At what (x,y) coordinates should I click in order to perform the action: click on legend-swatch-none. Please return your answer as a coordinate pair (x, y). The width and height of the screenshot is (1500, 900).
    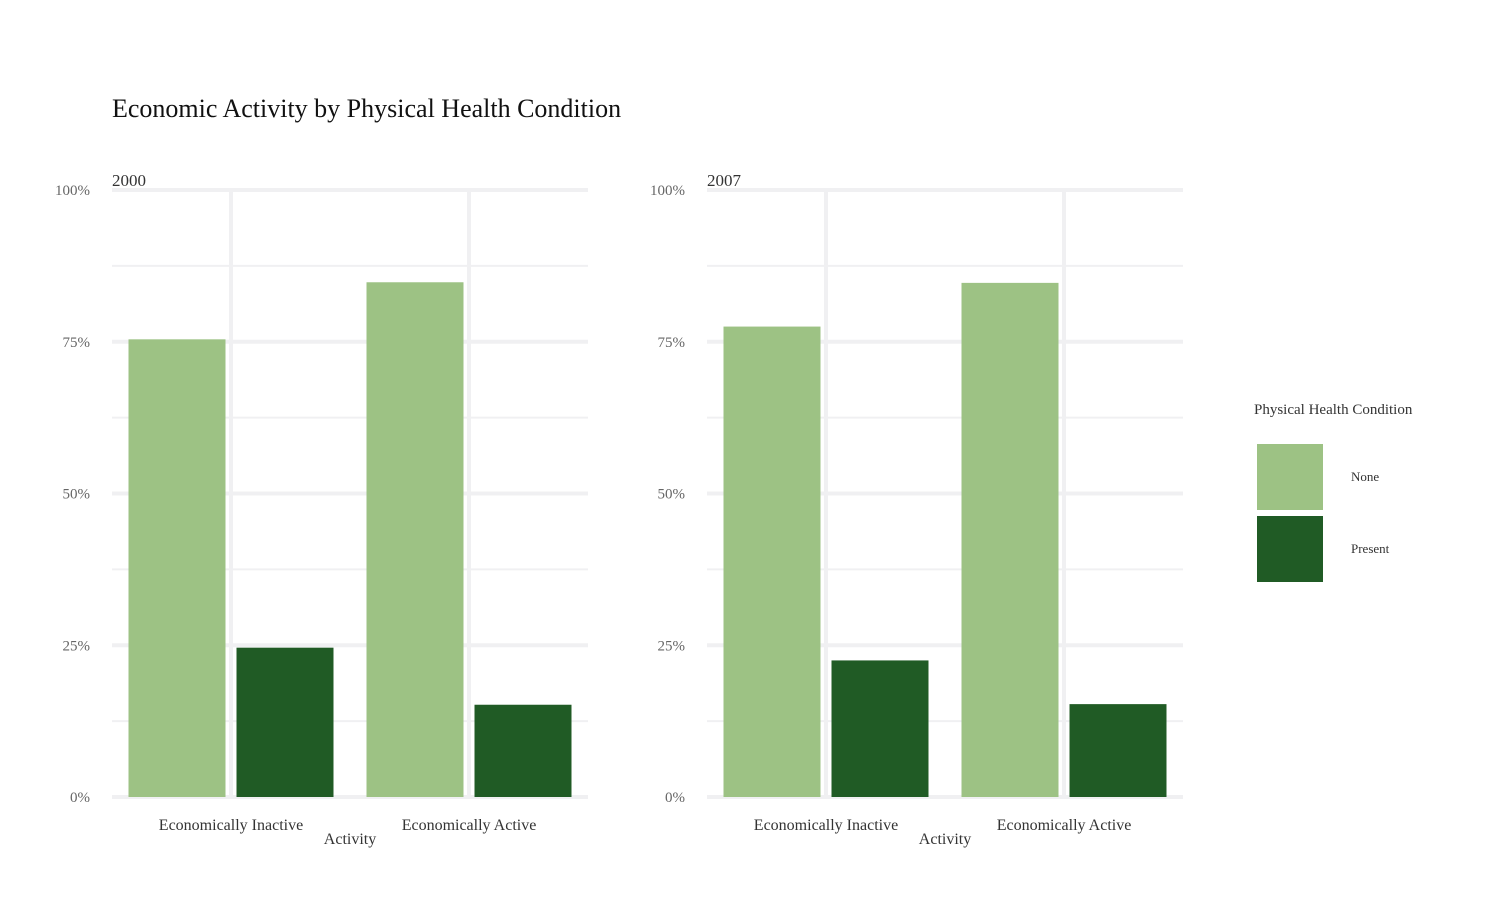
    Looking at the image, I should click on (1290, 477).